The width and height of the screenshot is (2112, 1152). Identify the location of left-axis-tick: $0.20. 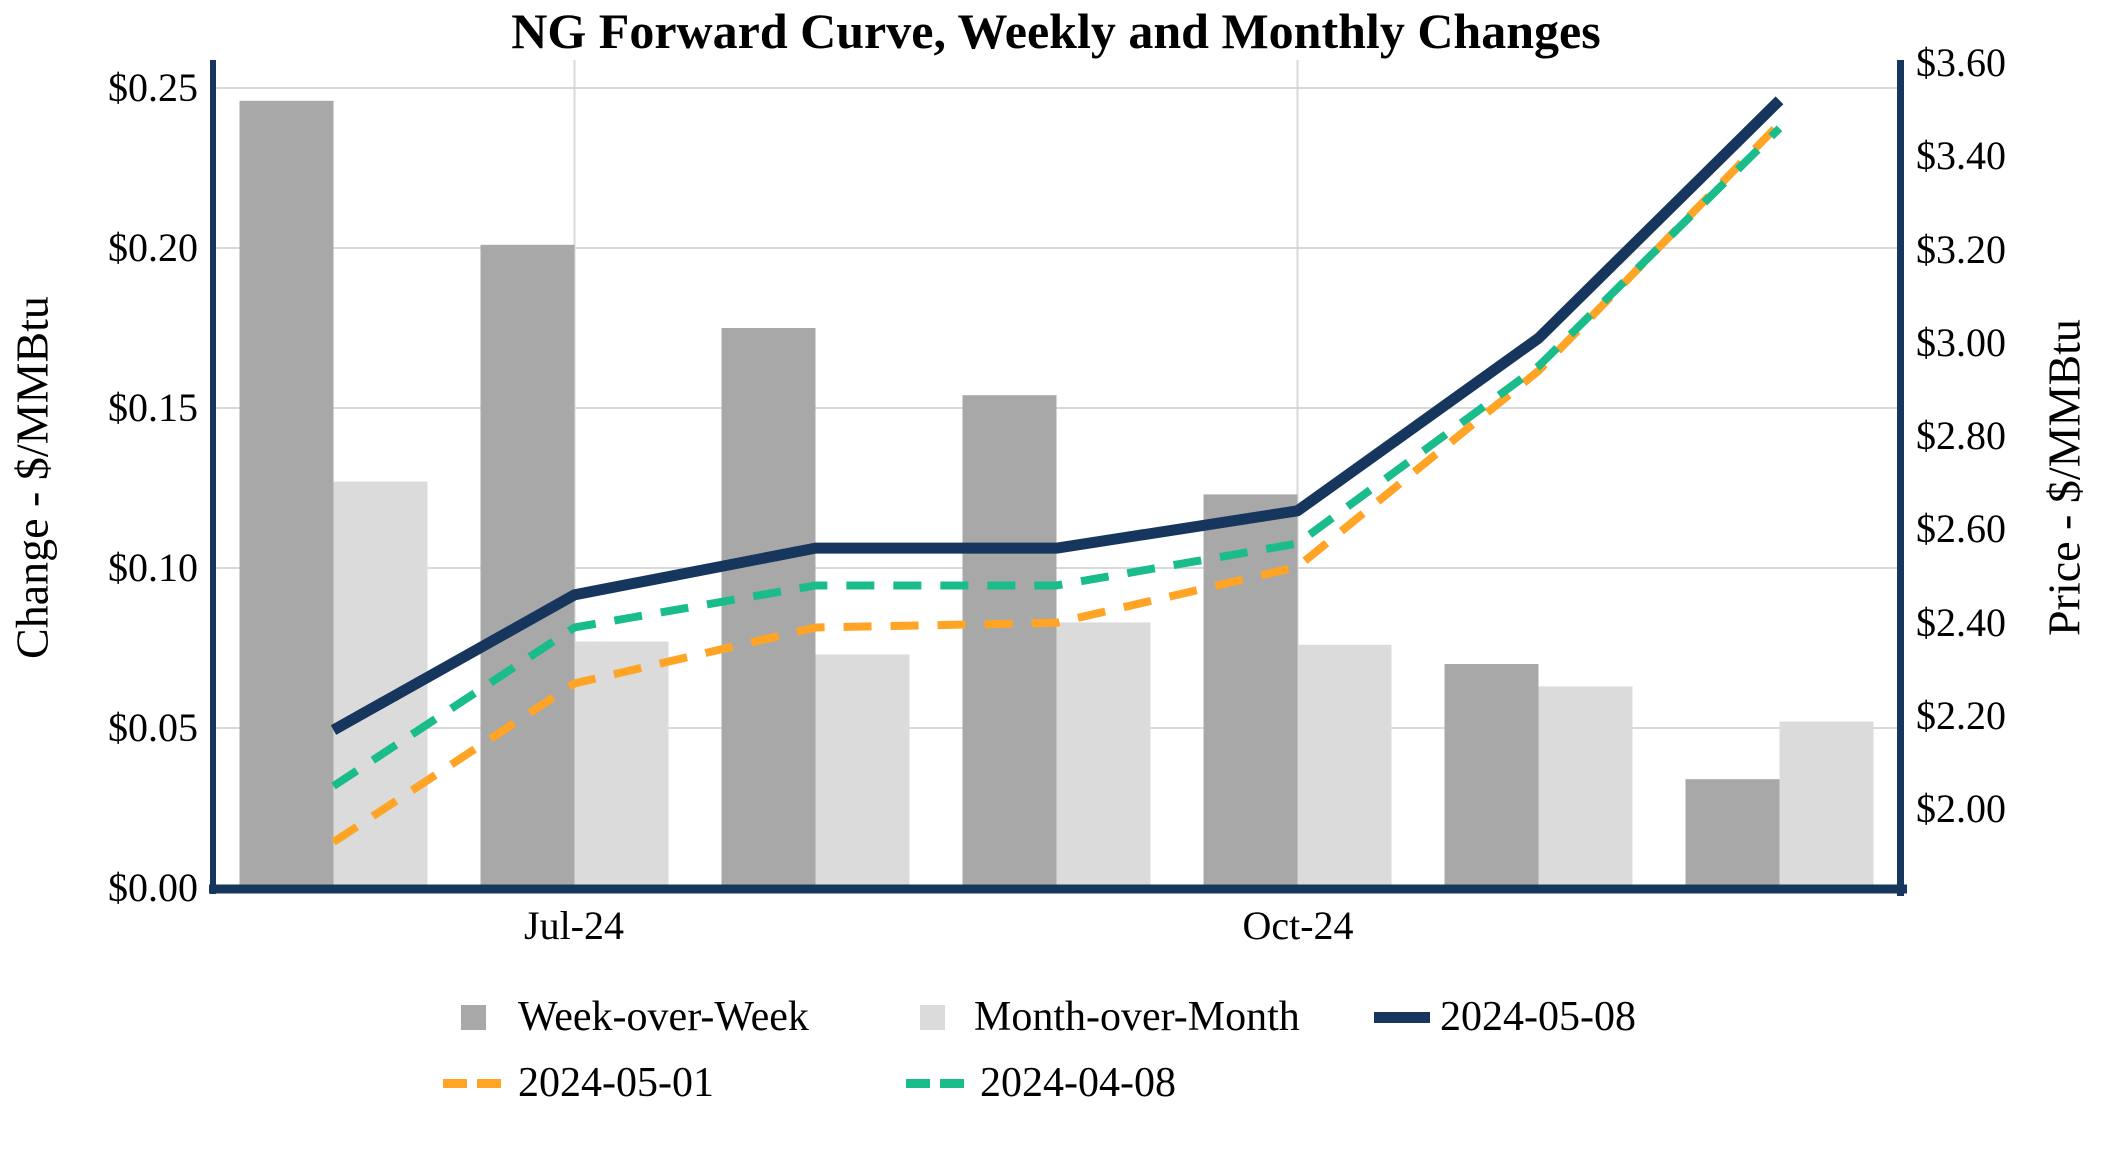
(153, 247).